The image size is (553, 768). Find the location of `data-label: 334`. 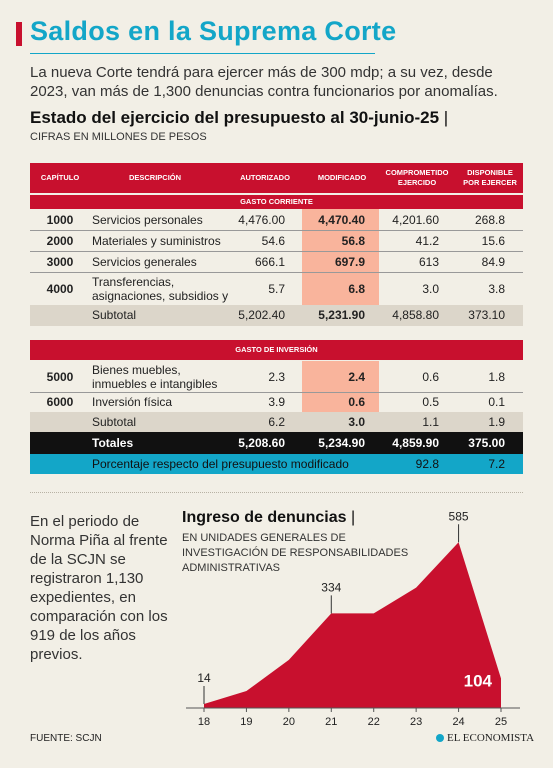

data-label: 334 is located at coordinates (331, 587).